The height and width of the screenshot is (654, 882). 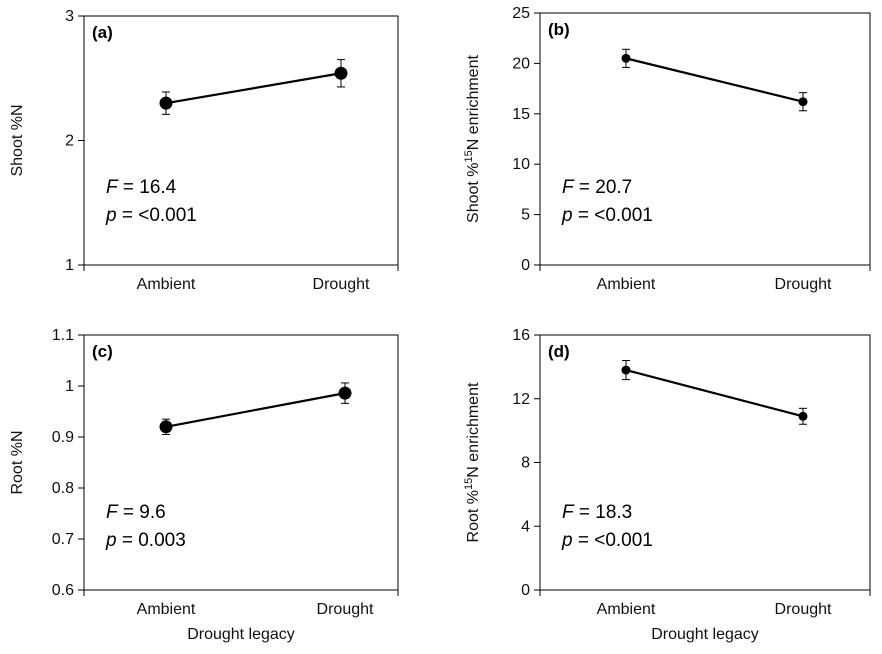 I want to click on panel-d-p-value: <0.001, so click(x=623, y=540).